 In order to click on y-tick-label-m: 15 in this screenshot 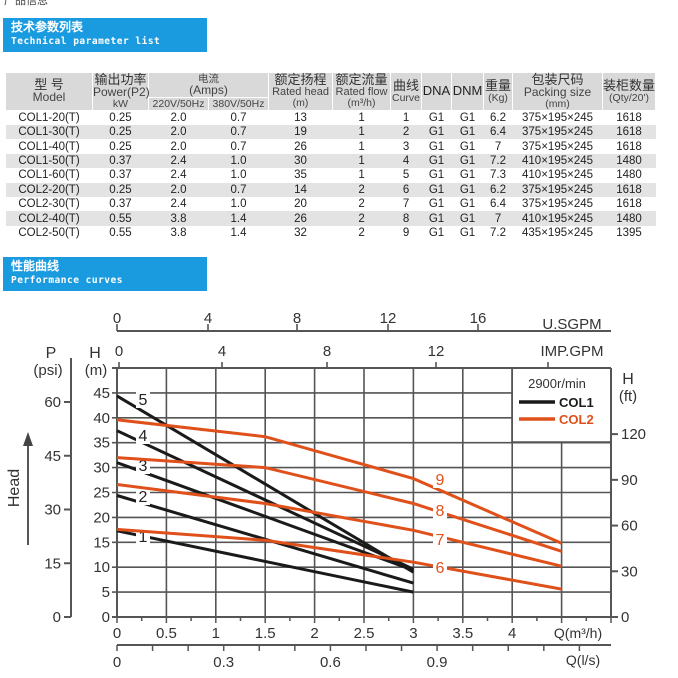, I will do `click(101, 542)`.